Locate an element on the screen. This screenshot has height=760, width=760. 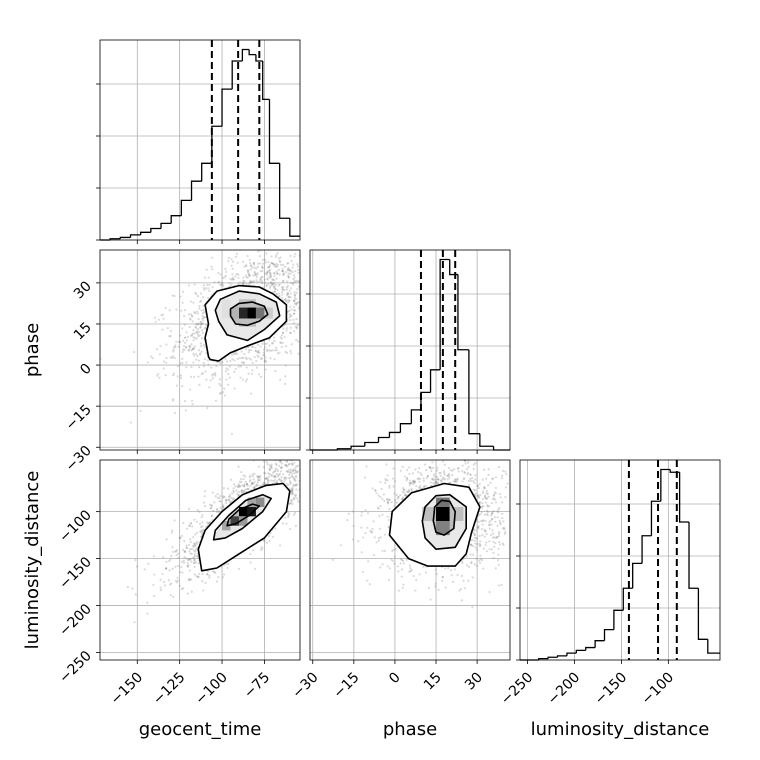
panel-frame is located at coordinates (410, 350).